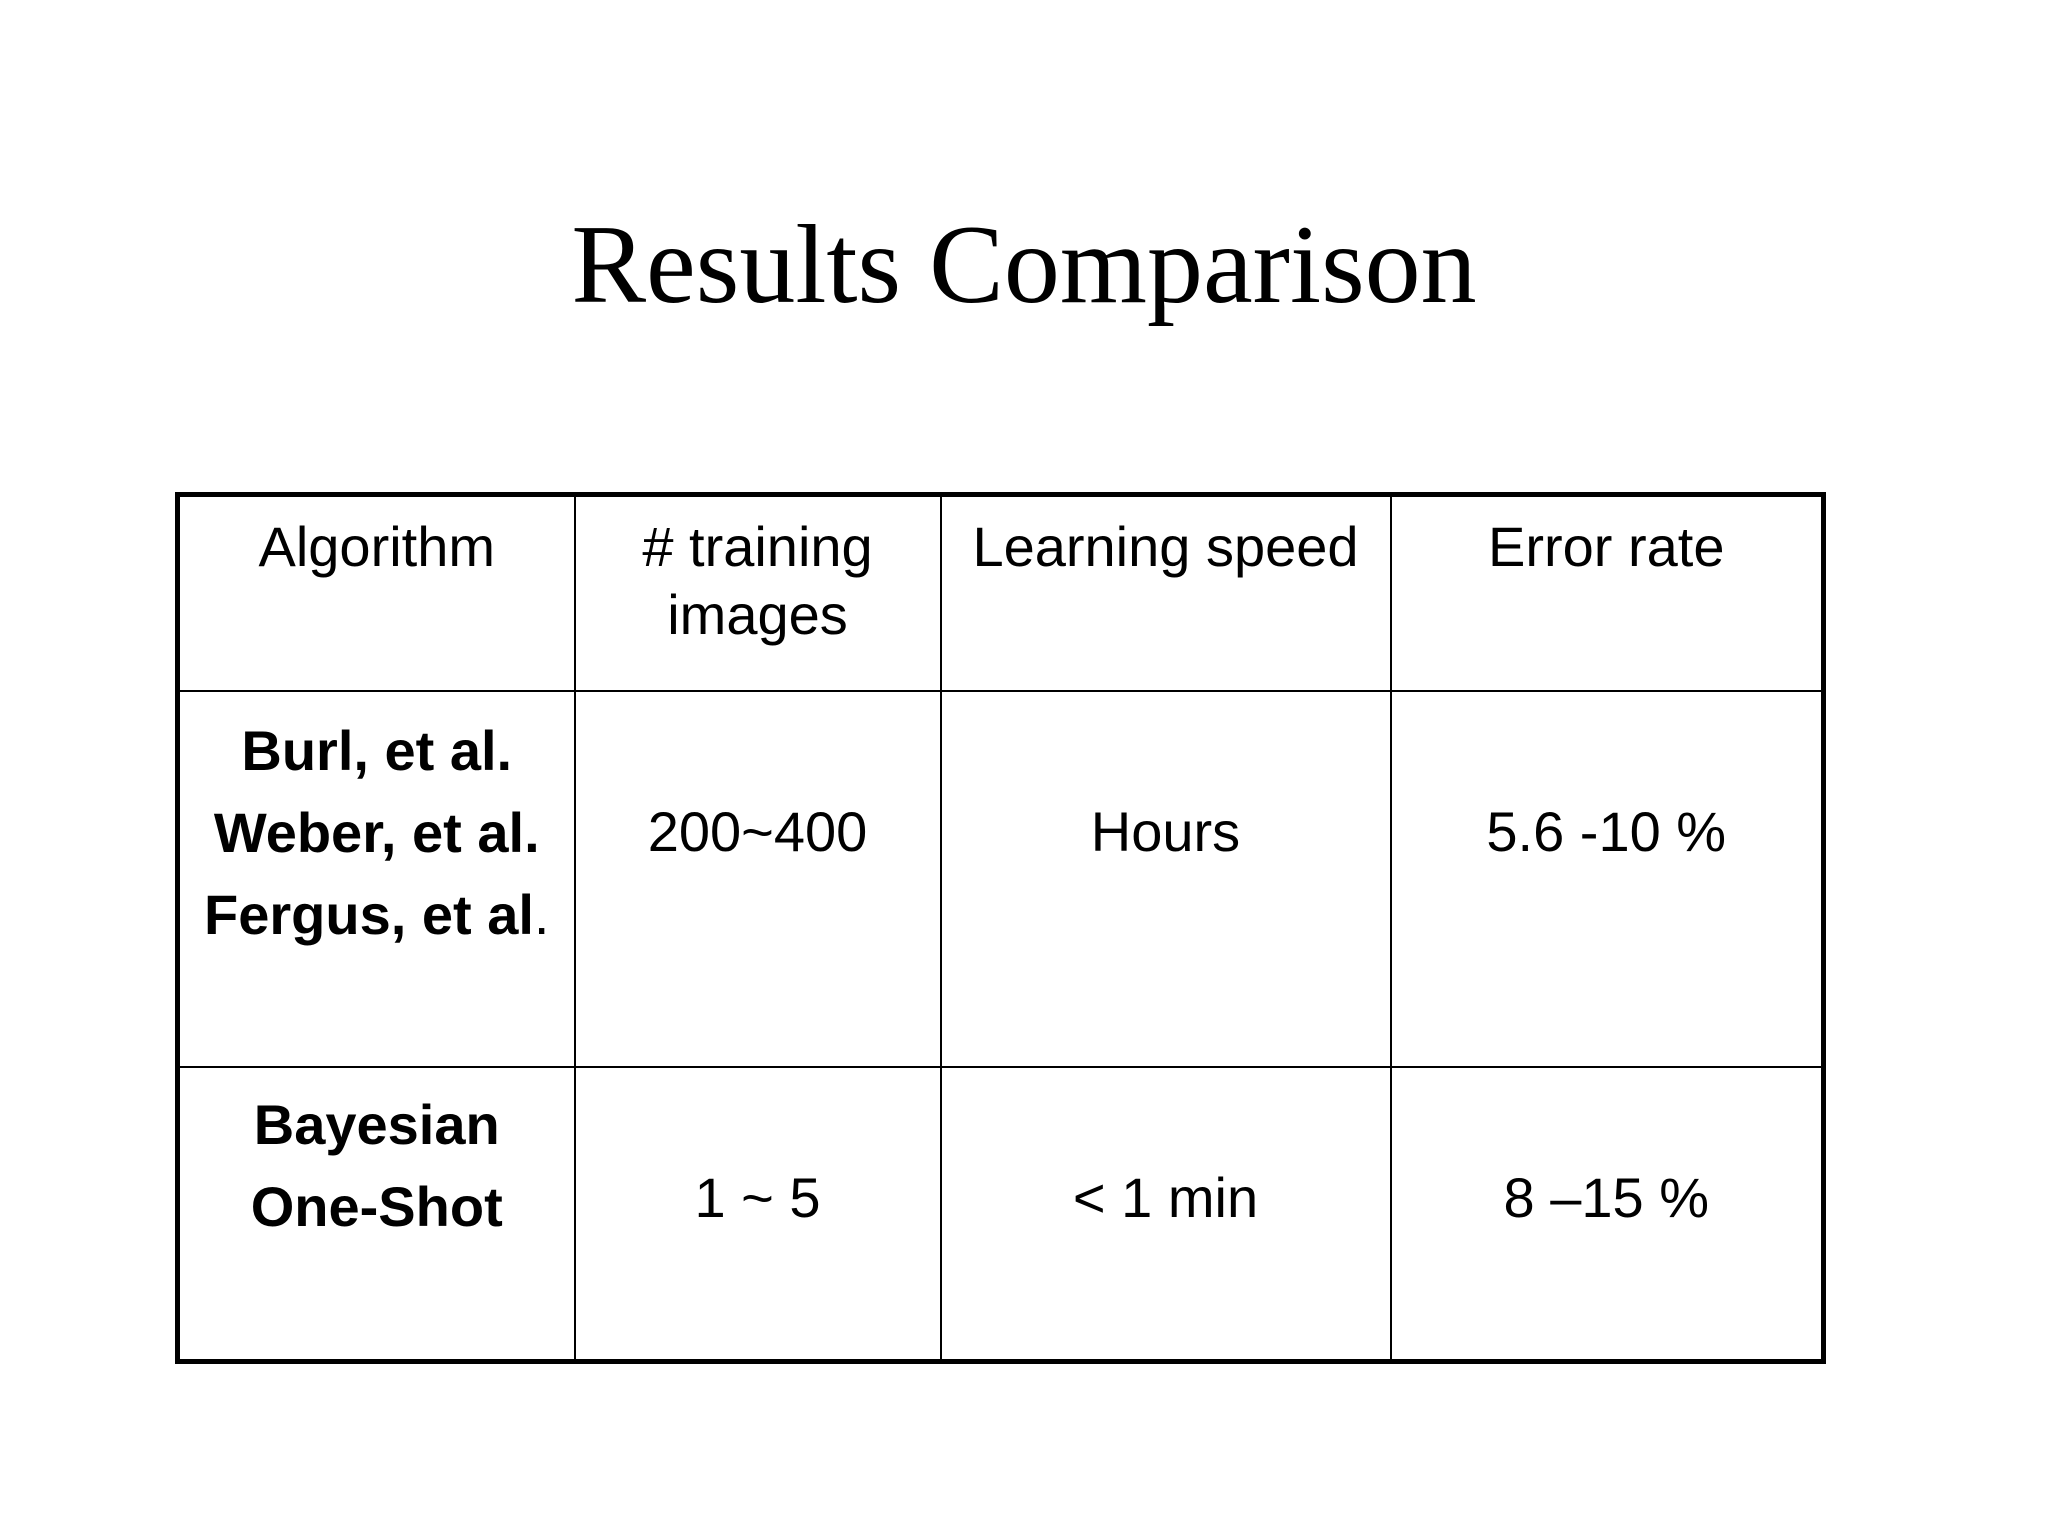 The width and height of the screenshot is (2048, 1539). Describe the element at coordinates (1607, 1214) in the screenshot. I see `error-rate-cell: 8 –15 %` at that location.